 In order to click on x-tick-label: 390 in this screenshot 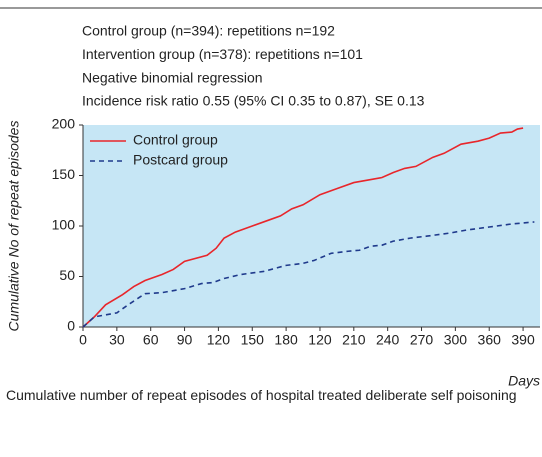, I will do `click(523, 340)`.